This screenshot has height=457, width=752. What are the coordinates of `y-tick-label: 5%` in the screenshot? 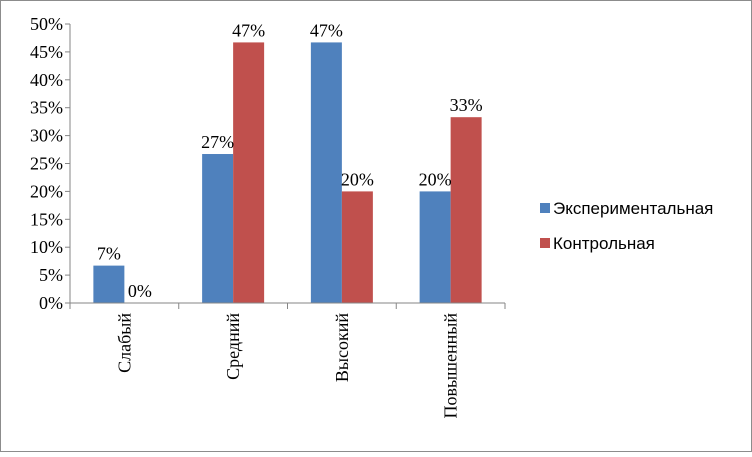 It's located at (51, 275).